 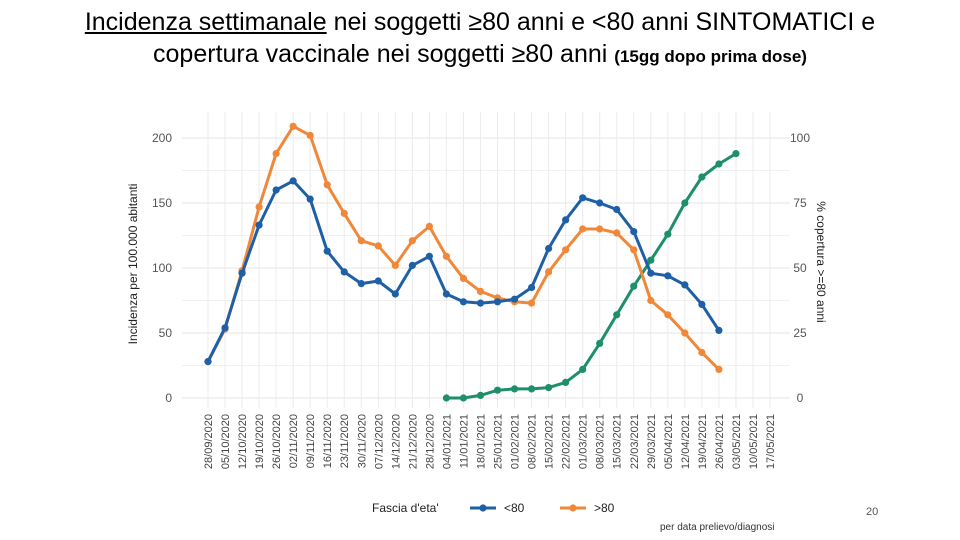 What do you see at coordinates (604, 508) in the screenshot?
I see `legend-label: >80` at bounding box center [604, 508].